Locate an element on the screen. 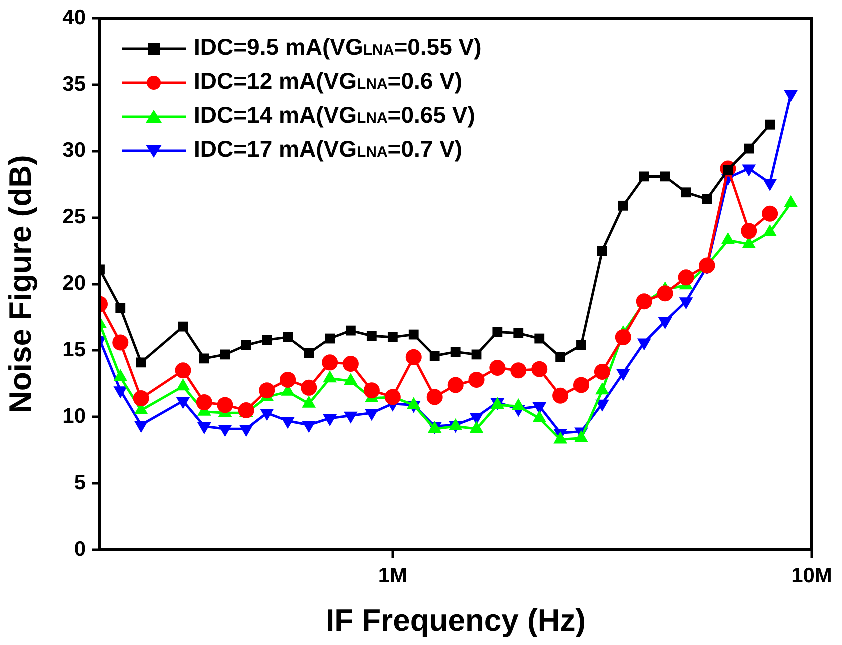 The image size is (842, 645). y-axis-title: Noise Figure (dB) is located at coordinates (20, 284).